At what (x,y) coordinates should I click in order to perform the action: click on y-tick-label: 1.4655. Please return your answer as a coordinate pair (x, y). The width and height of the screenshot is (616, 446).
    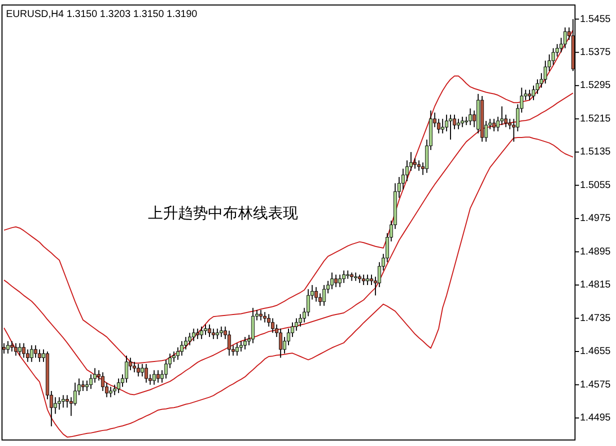
    Looking at the image, I should click on (596, 352).